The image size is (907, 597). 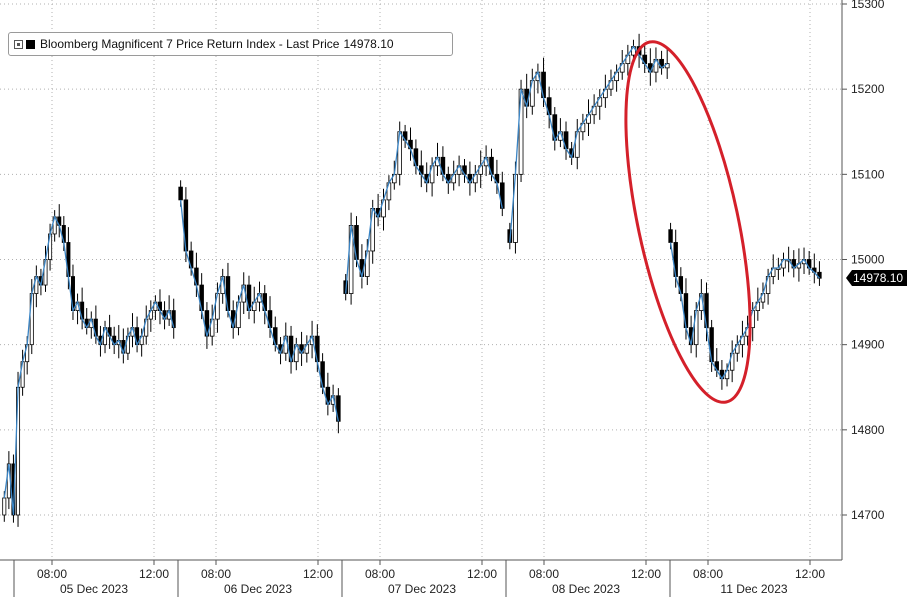 I want to click on y-tick-label: 15000, so click(x=868, y=260).